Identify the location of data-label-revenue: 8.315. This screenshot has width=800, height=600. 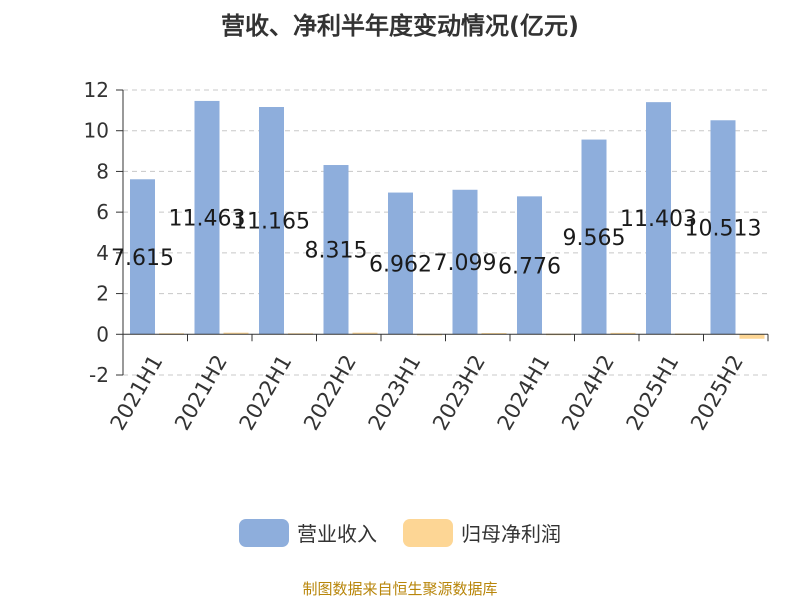
(336, 251).